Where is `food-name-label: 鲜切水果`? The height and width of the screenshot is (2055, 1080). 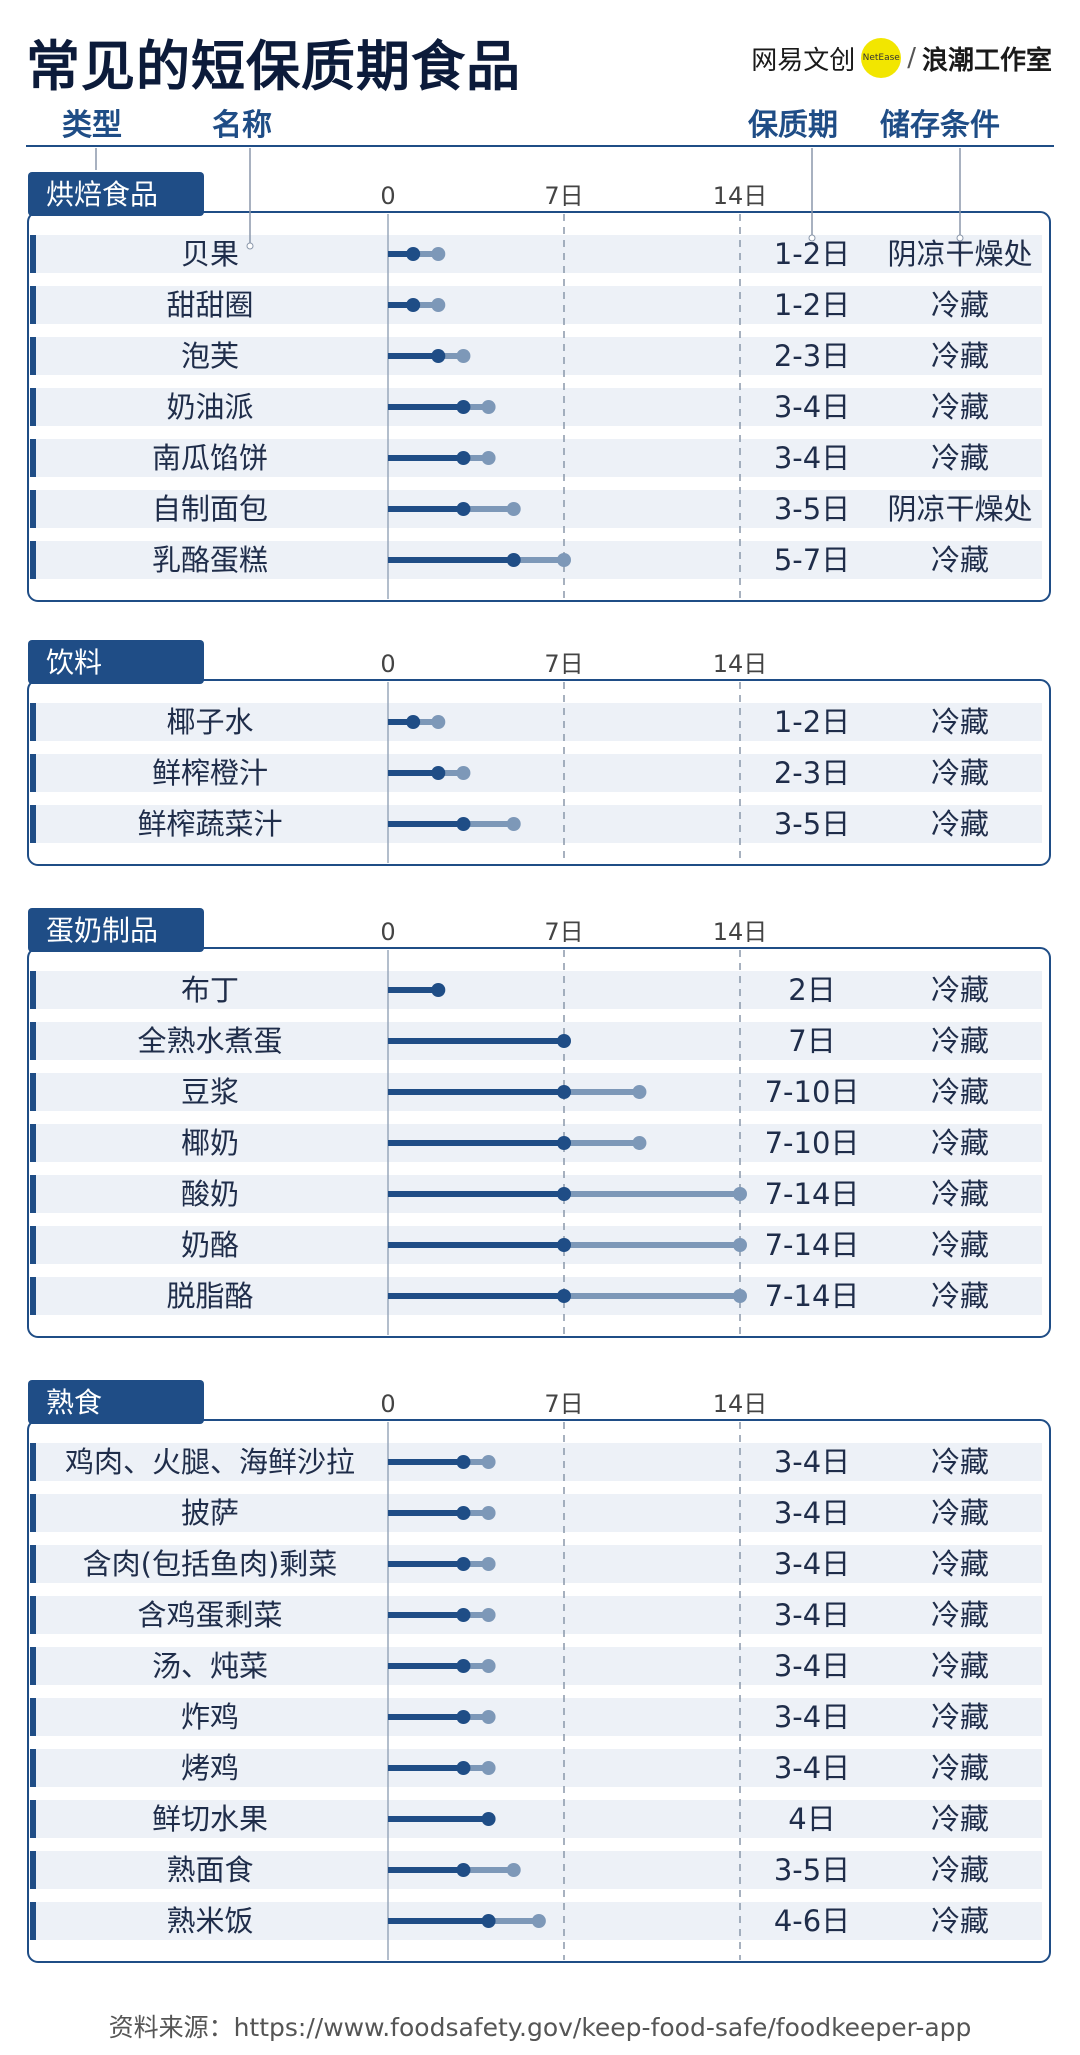
food-name-label: 鲜切水果 is located at coordinates (210, 1819).